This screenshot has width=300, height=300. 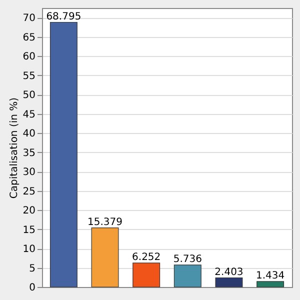 What do you see at coordinates (270, 276) in the screenshot?
I see `data-label: 1.434` at bounding box center [270, 276].